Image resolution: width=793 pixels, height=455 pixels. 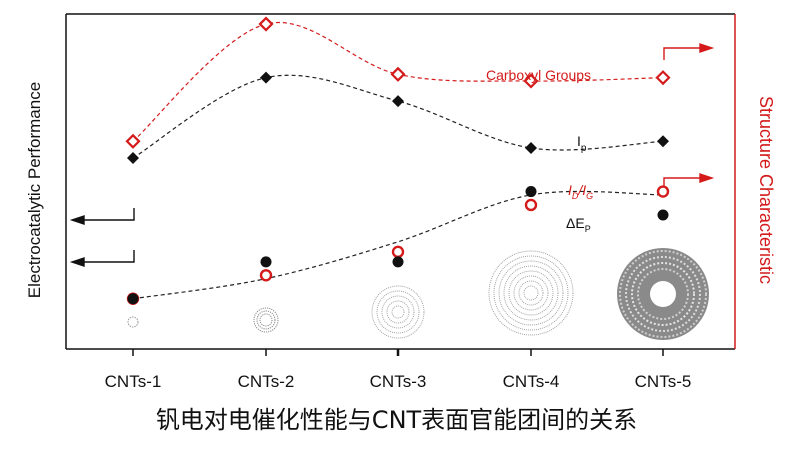 I want to click on cnt-1-ring-icon, so click(x=133, y=322).